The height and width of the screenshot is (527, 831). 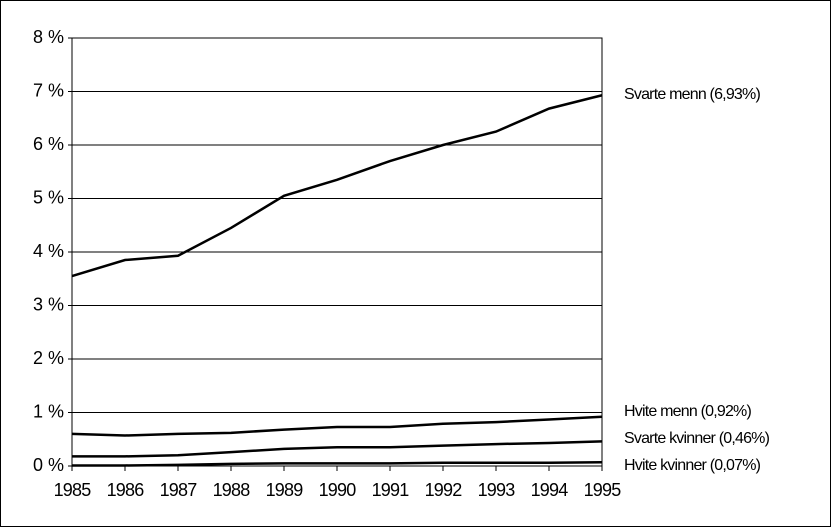 What do you see at coordinates (48, 251) in the screenshot?
I see `y-tick-label: 4 %` at bounding box center [48, 251].